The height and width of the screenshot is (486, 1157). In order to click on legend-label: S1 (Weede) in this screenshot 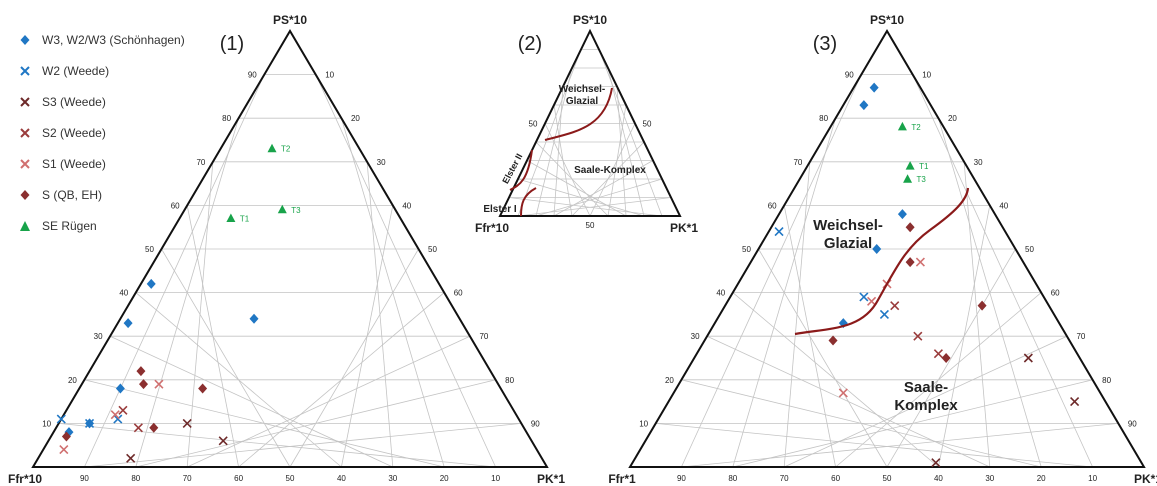, I will do `click(74, 163)`.